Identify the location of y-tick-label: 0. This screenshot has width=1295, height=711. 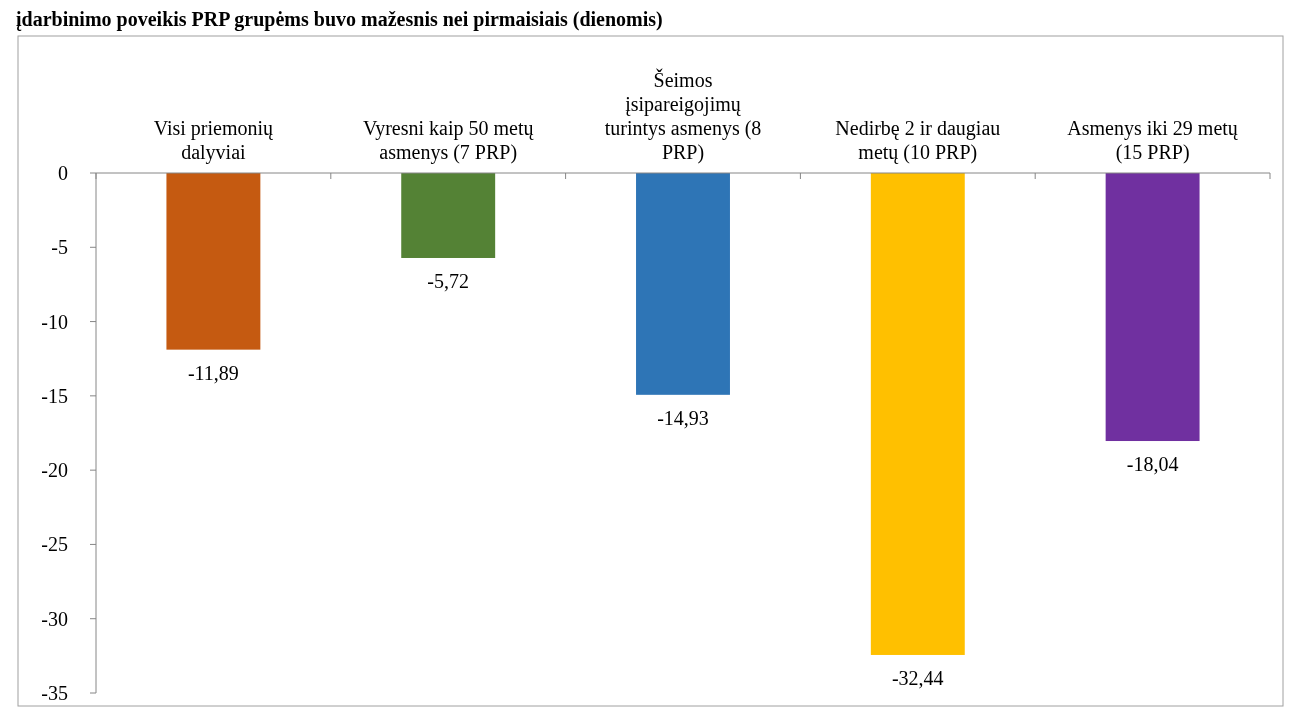
(63, 173).